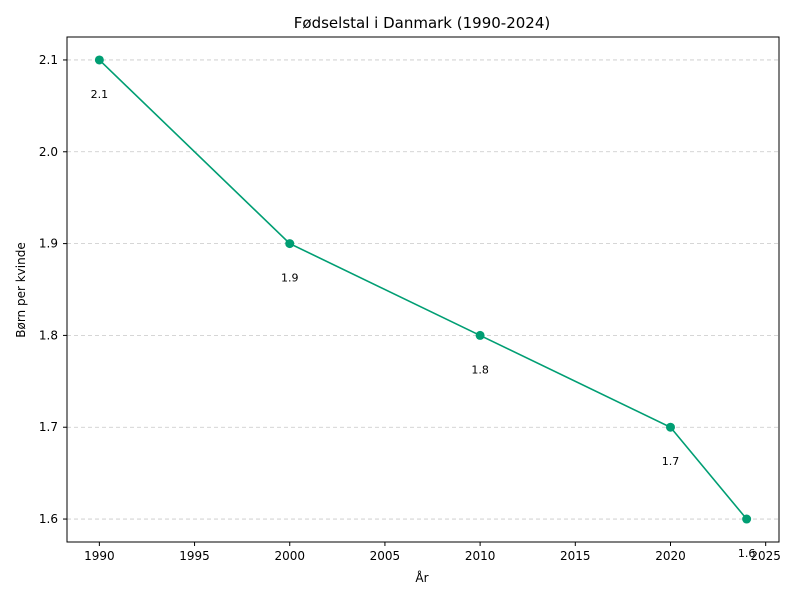  What do you see at coordinates (432, 552) in the screenshot?
I see `x-axis: 1990 1995 2000 2005 2010 2015 2020 2025` at bounding box center [432, 552].